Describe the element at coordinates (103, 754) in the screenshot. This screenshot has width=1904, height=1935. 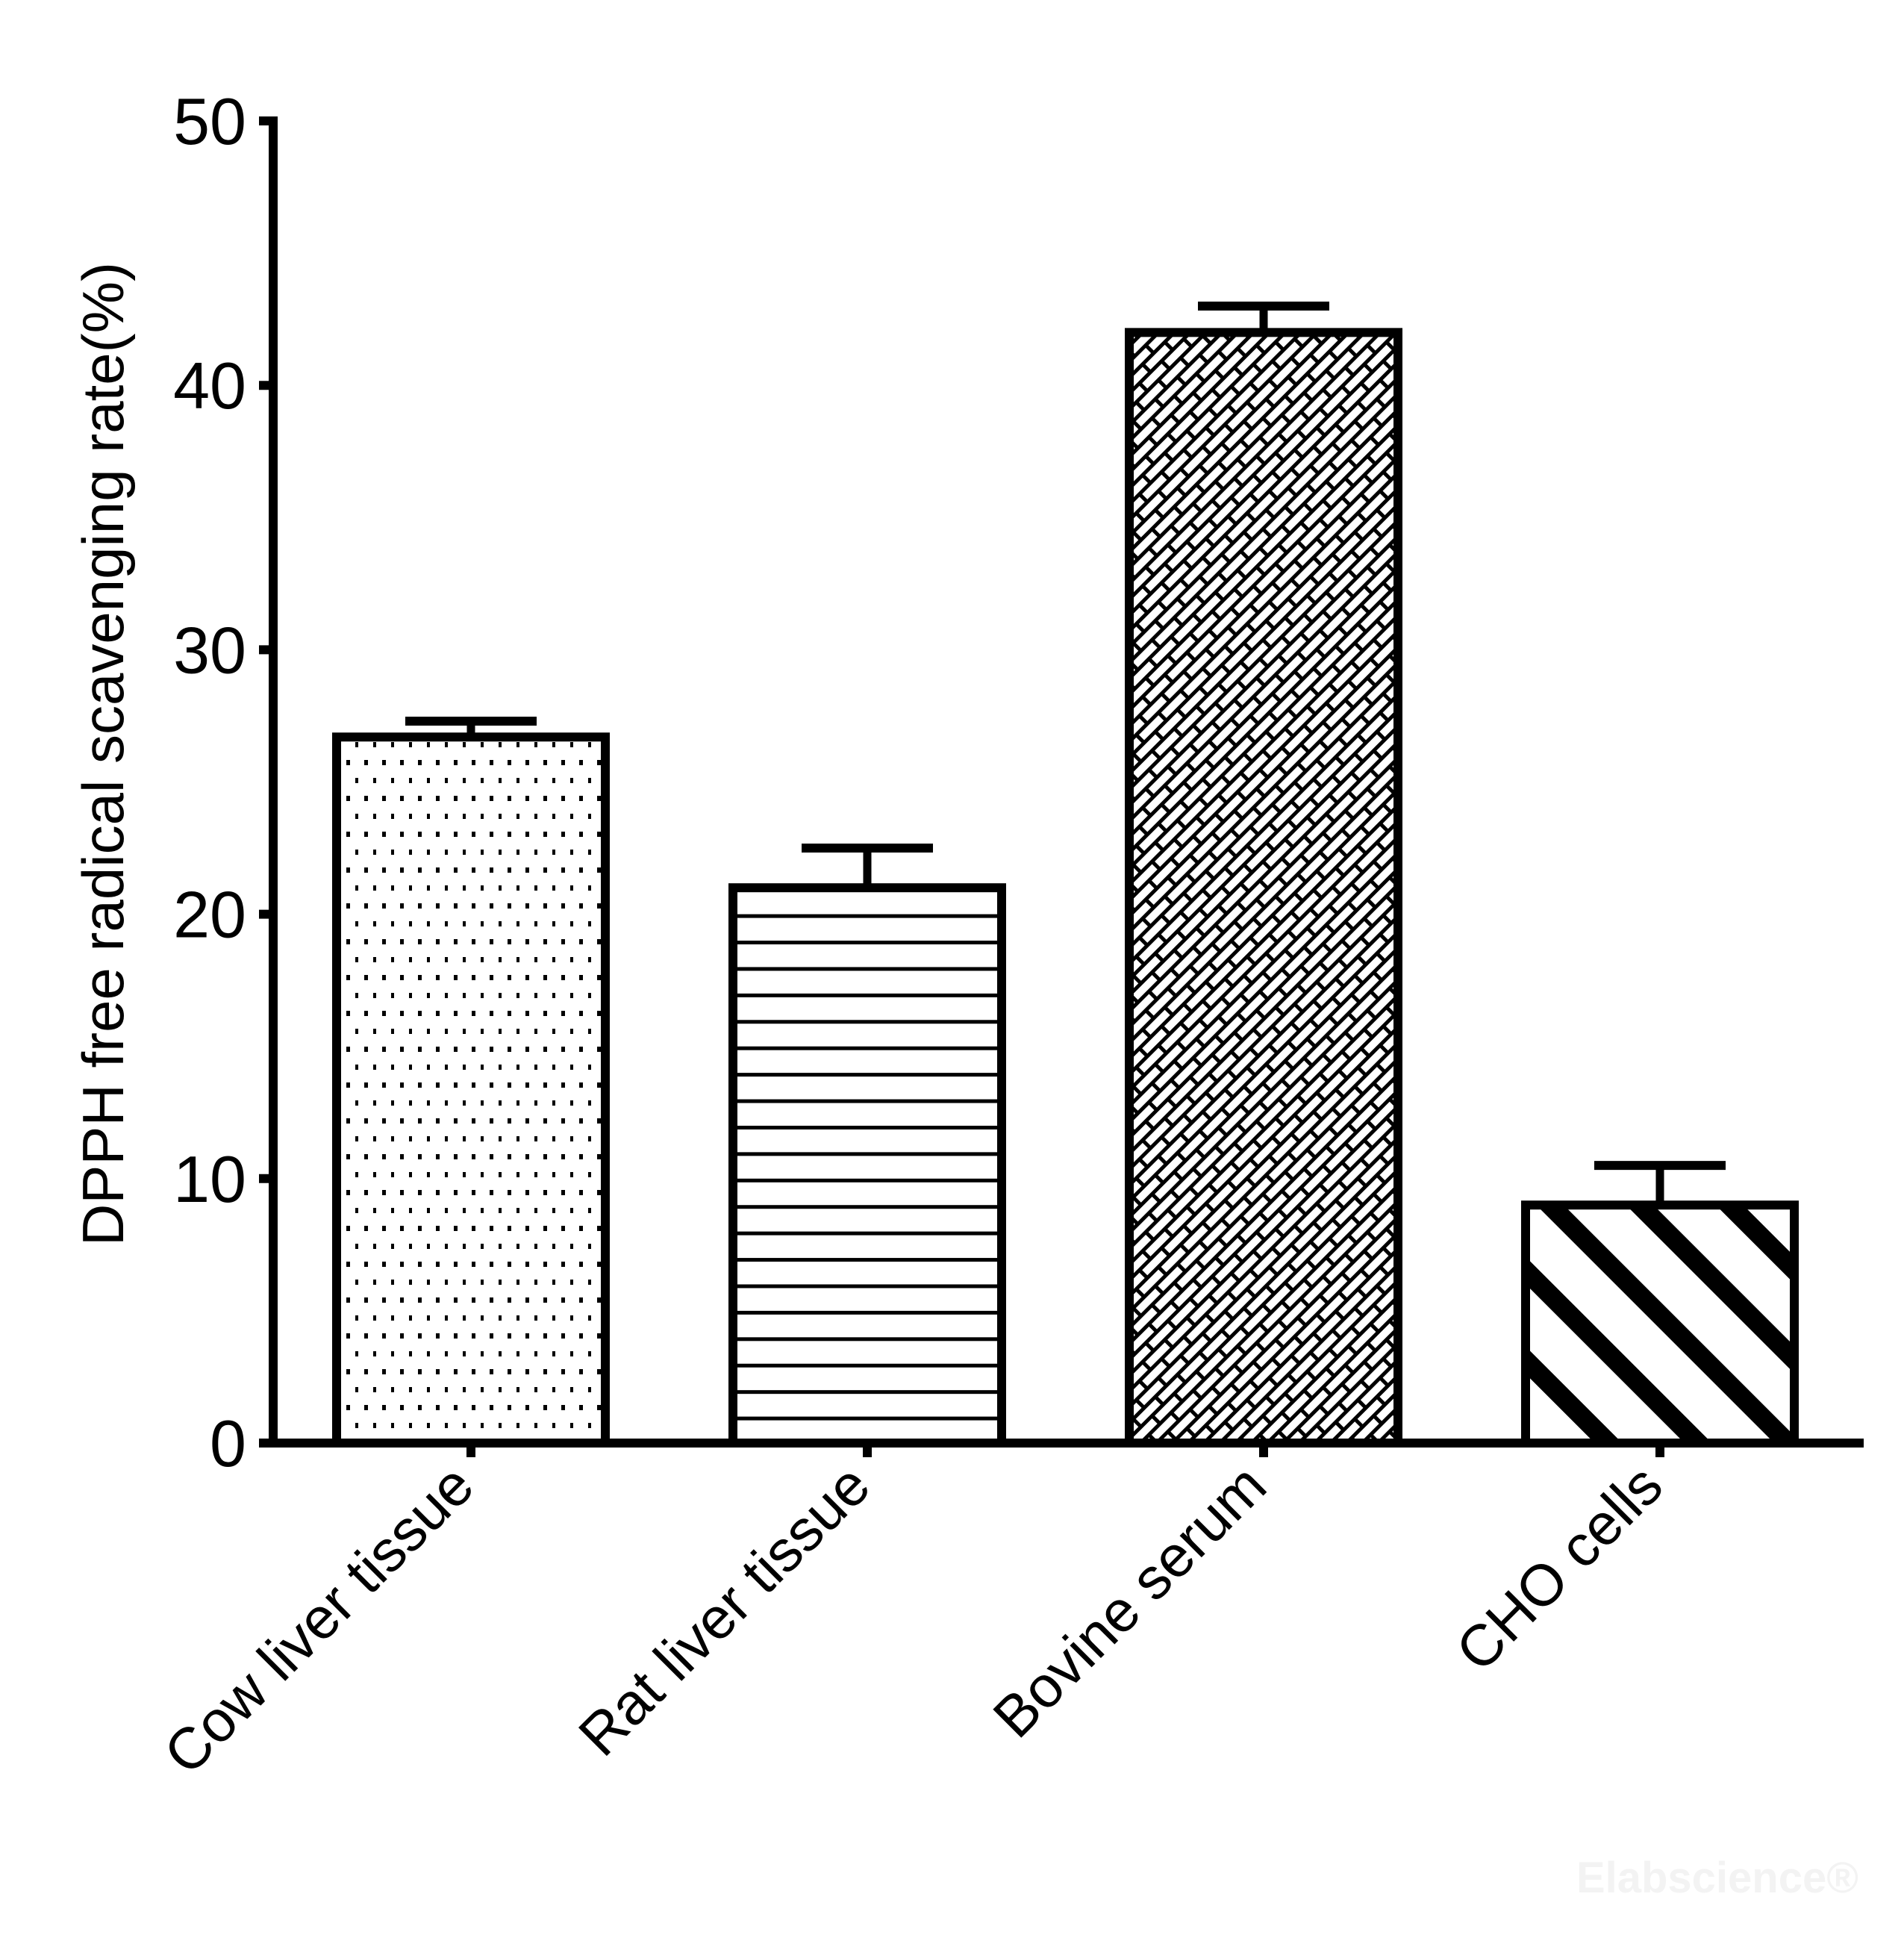
I see `y-axis-label: DPPH free radical scavenging rate(%)` at that location.